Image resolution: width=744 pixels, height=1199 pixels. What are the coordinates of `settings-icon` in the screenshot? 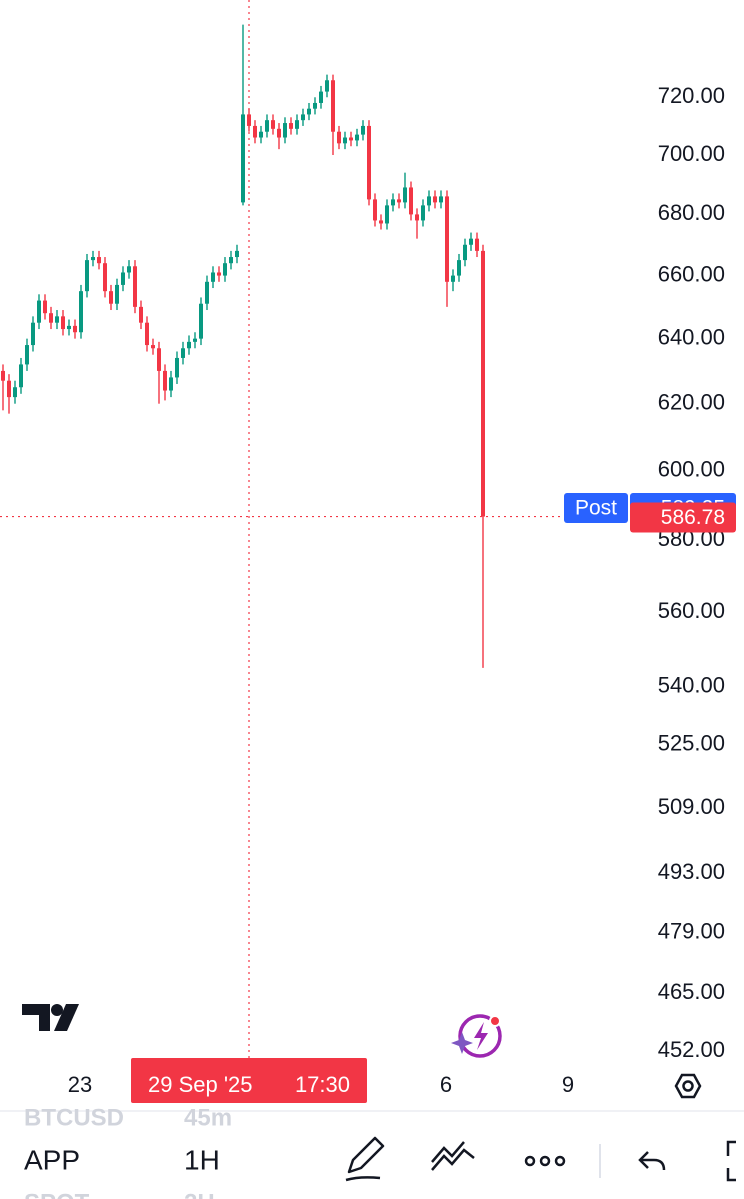 It's located at (688, 1086).